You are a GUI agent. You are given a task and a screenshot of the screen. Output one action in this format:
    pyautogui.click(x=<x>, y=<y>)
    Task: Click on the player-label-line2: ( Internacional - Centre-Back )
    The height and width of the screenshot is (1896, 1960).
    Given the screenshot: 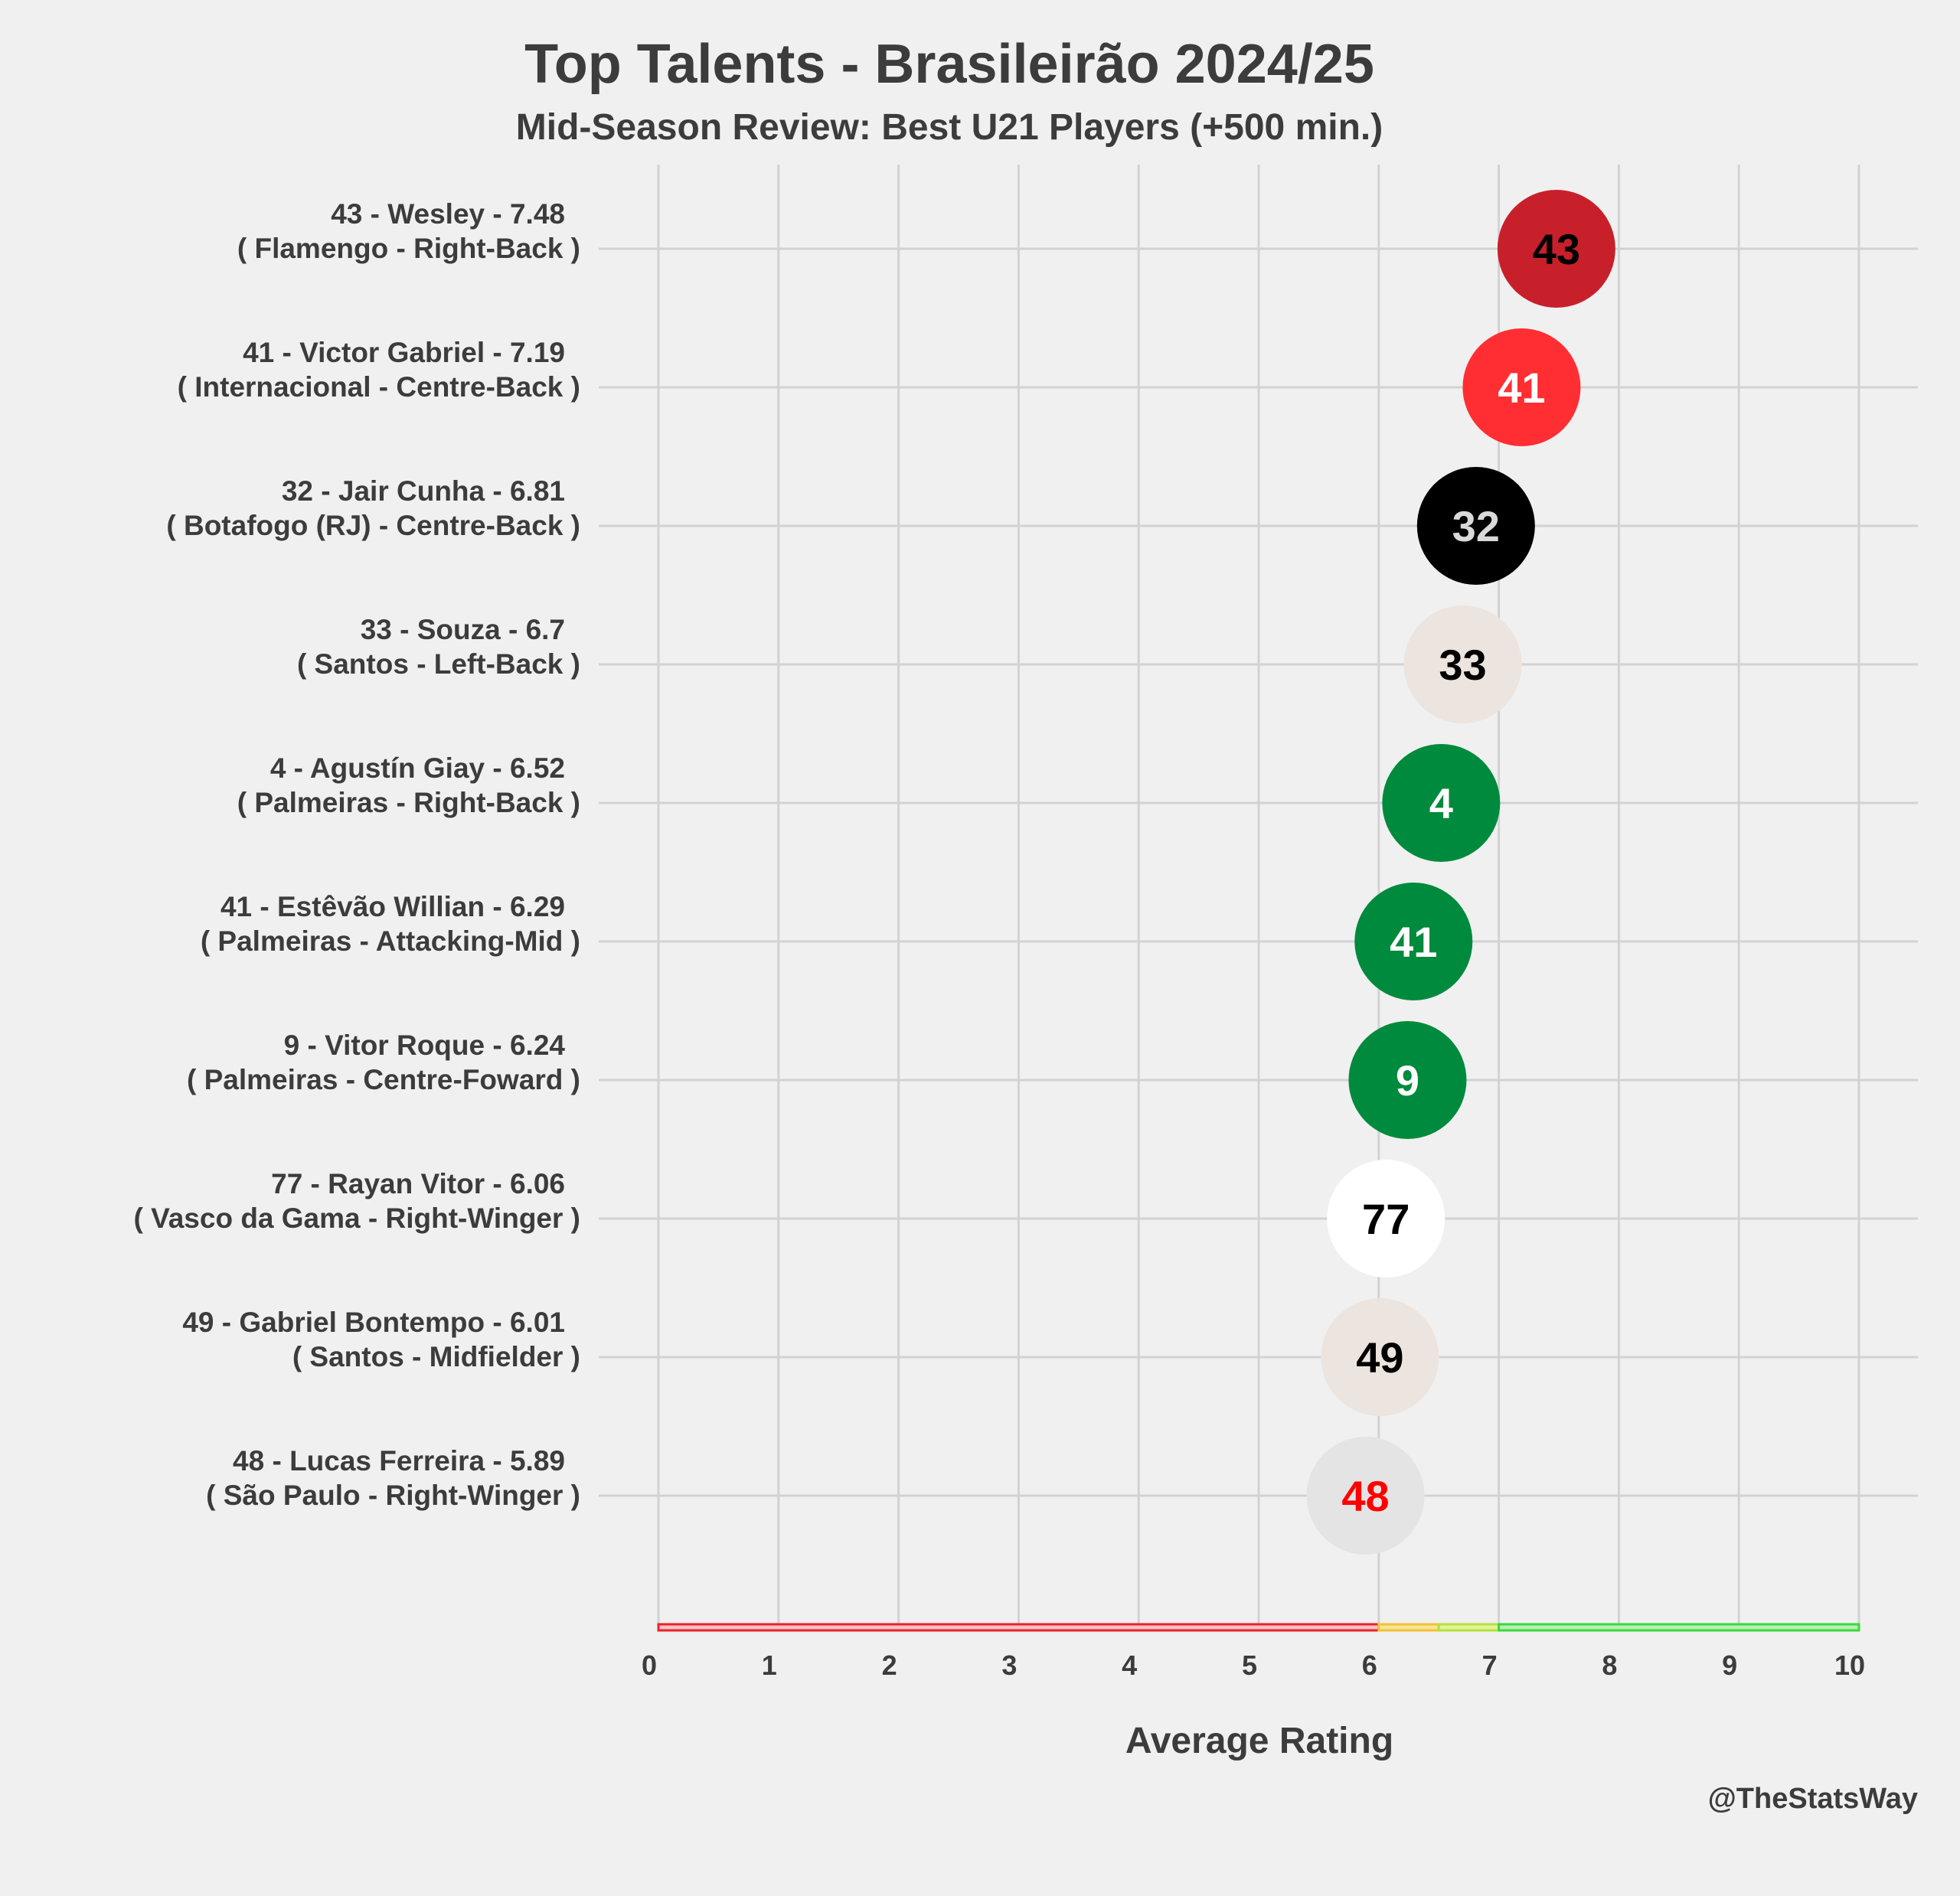 What is the action you would take?
    pyautogui.click(x=379, y=387)
    